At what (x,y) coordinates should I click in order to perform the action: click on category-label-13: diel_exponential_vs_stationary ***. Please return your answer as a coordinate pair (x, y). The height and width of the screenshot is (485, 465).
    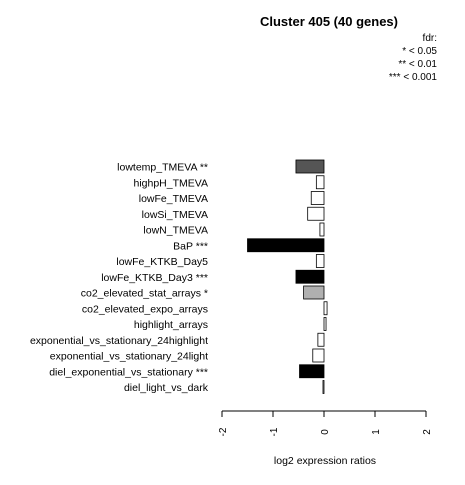
    Looking at the image, I should click on (128, 372).